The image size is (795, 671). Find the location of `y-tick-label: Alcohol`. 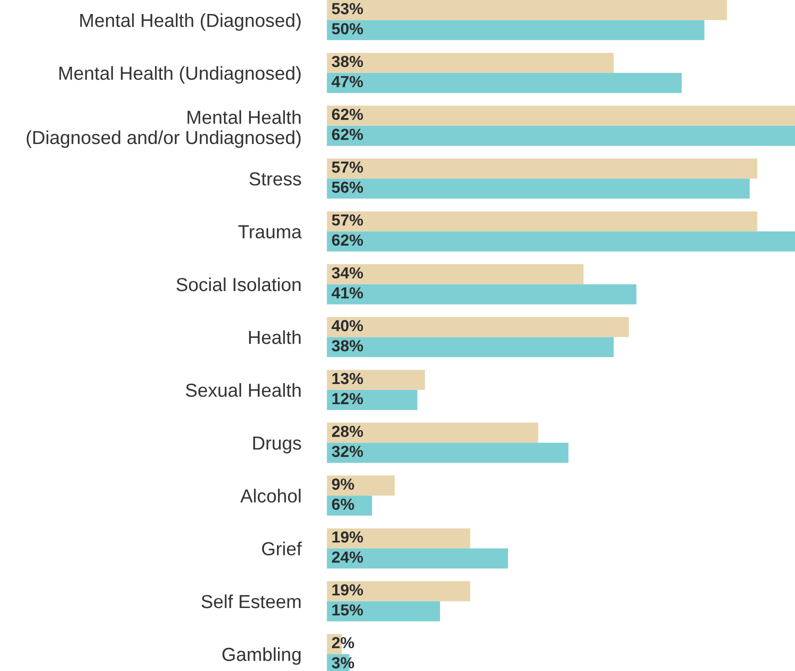

y-tick-label: Alcohol is located at coordinates (270, 495).